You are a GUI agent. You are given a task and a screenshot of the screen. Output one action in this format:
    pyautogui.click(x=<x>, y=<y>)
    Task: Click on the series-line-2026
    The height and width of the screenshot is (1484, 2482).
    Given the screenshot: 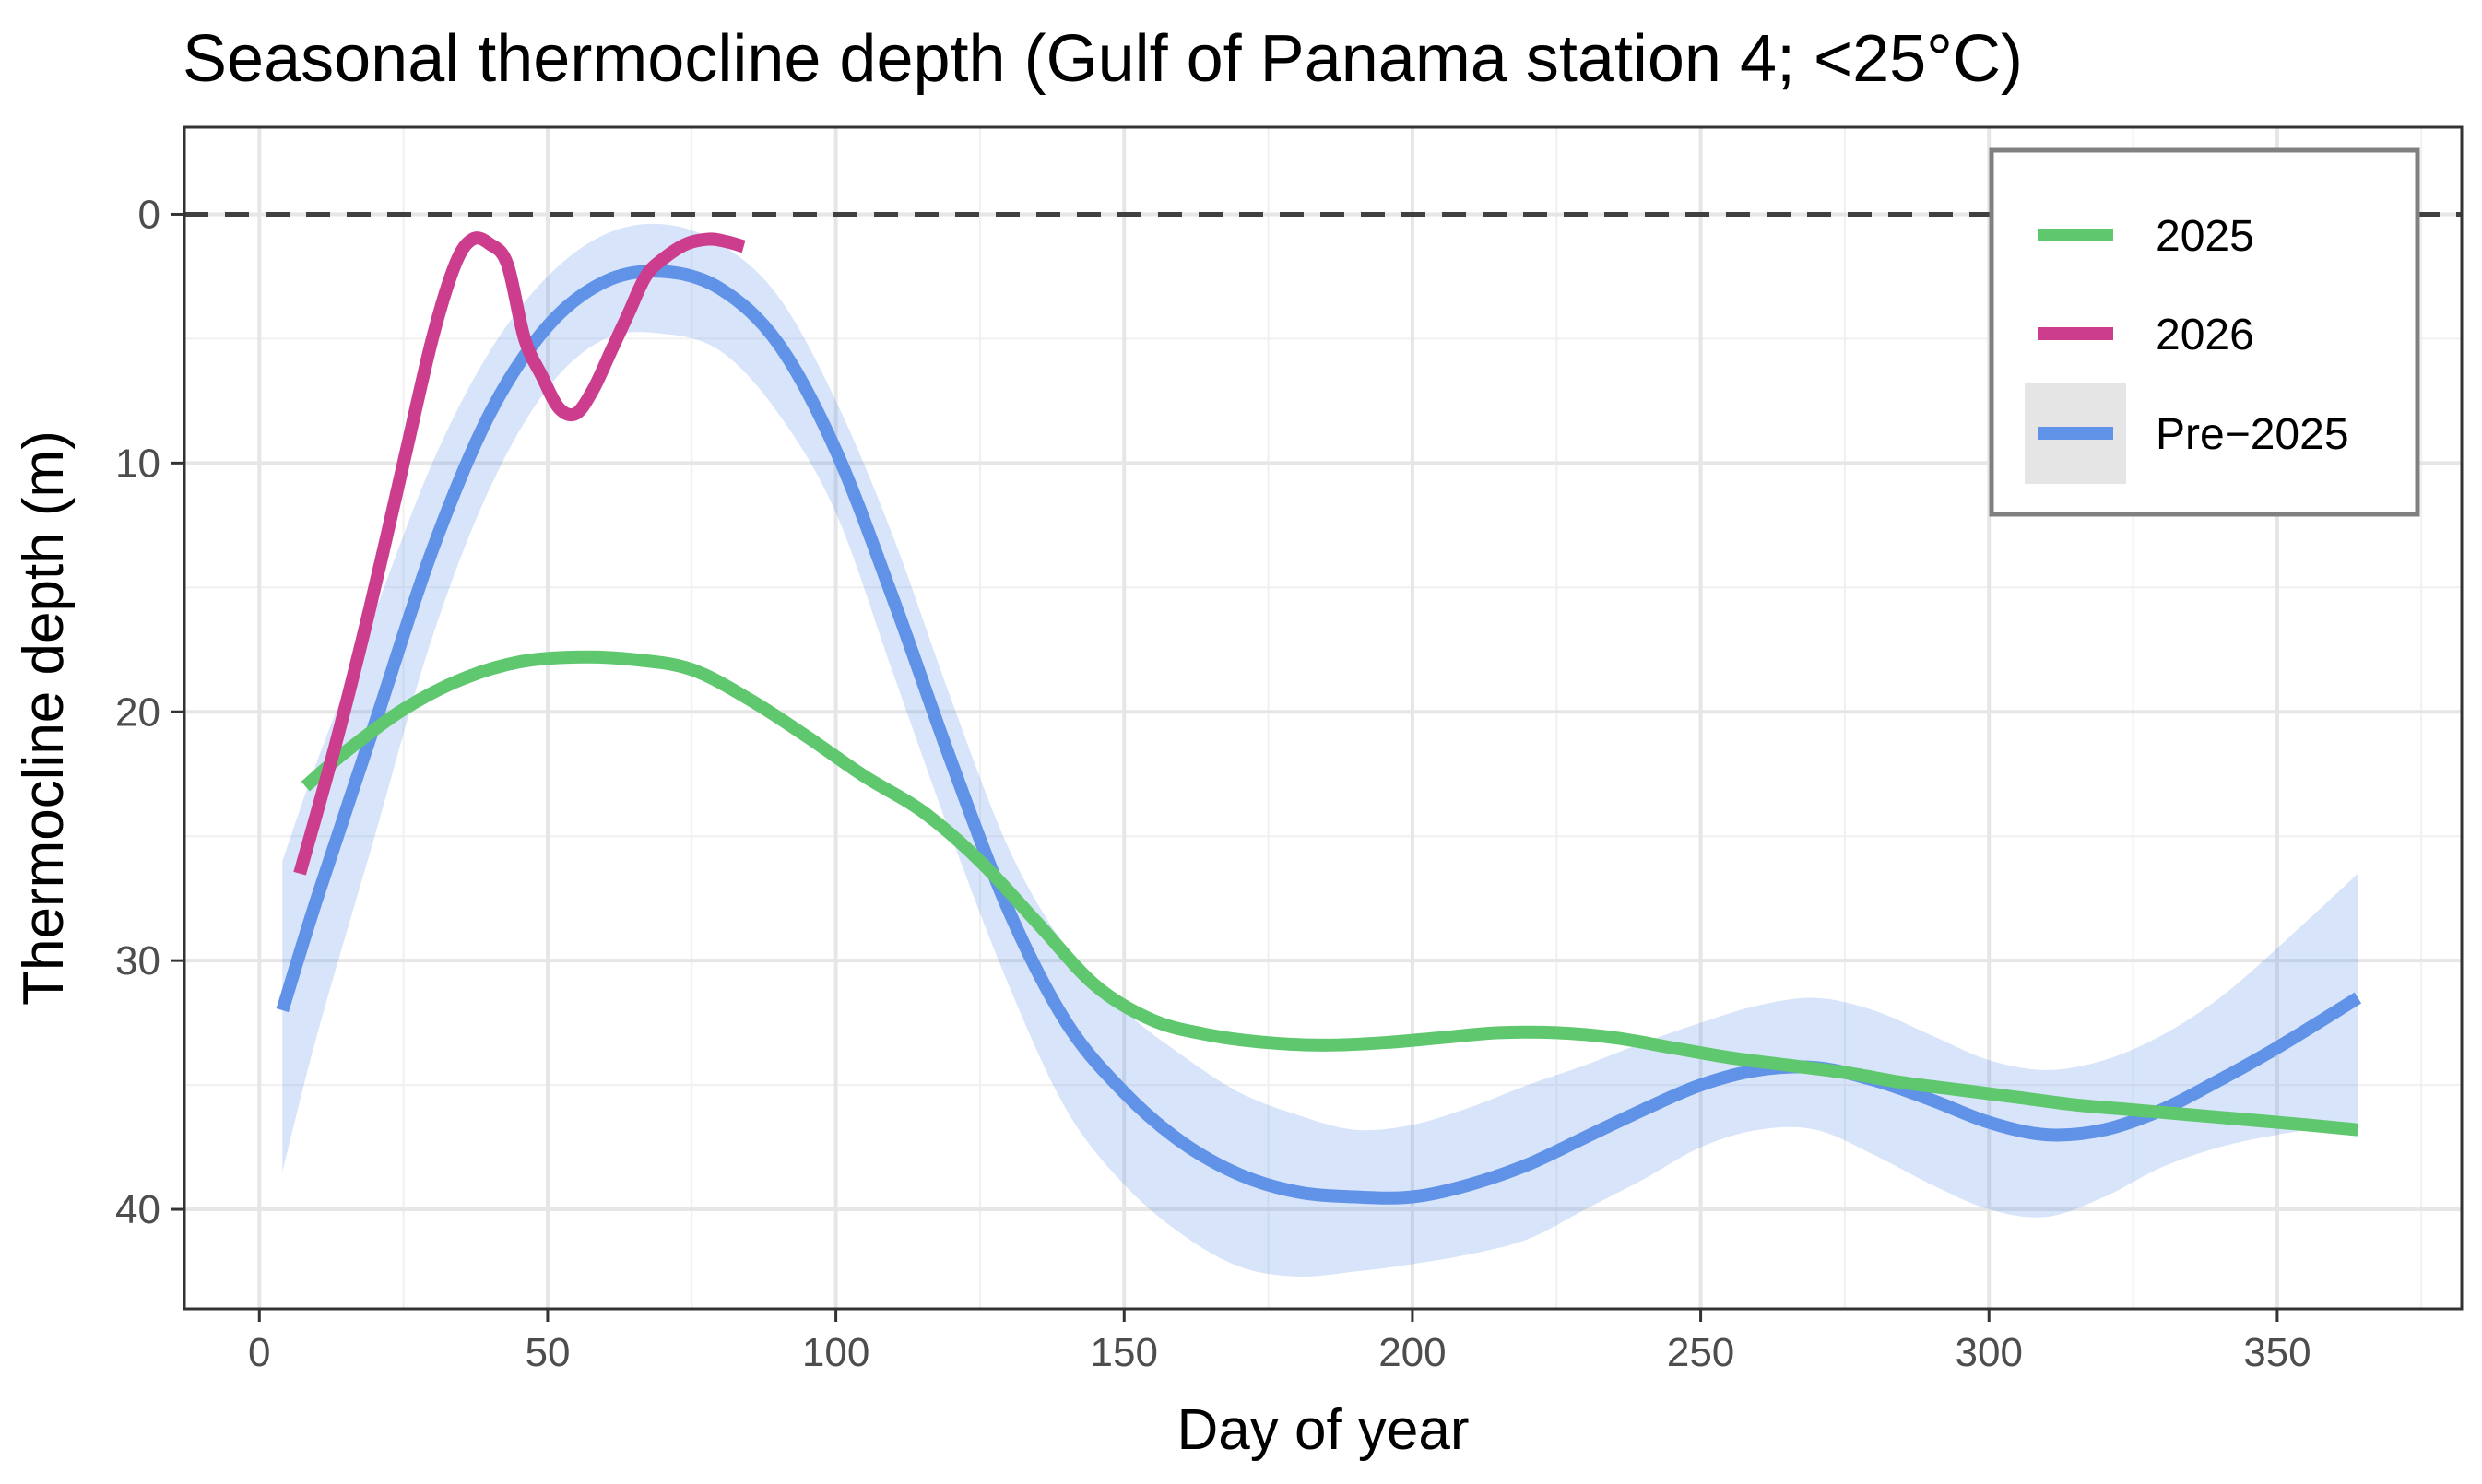 What is the action you would take?
    pyautogui.click(x=519, y=554)
    